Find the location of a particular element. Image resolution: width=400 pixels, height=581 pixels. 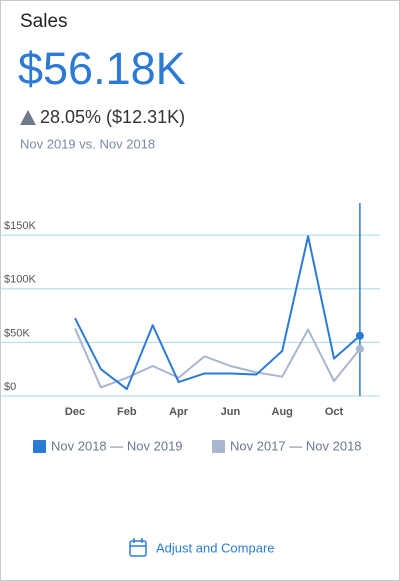

up-triangle is located at coordinates (28, 117).